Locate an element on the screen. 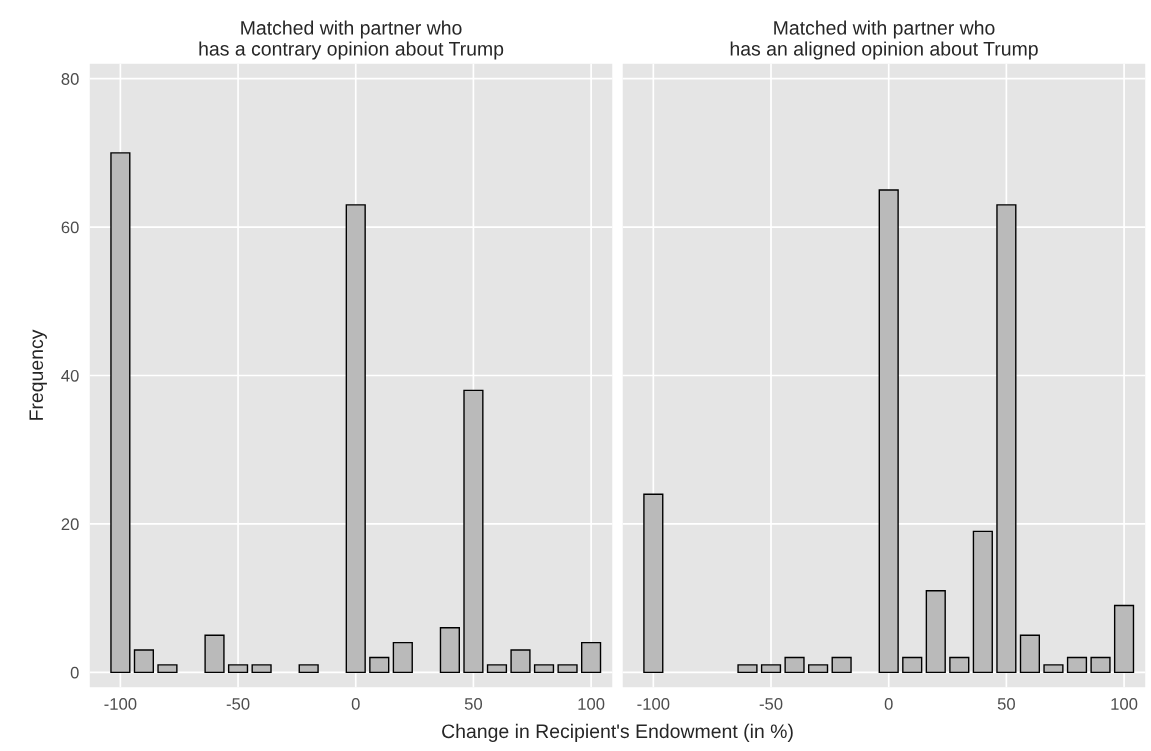  y-axis-title: Frequency is located at coordinates (38, 374).